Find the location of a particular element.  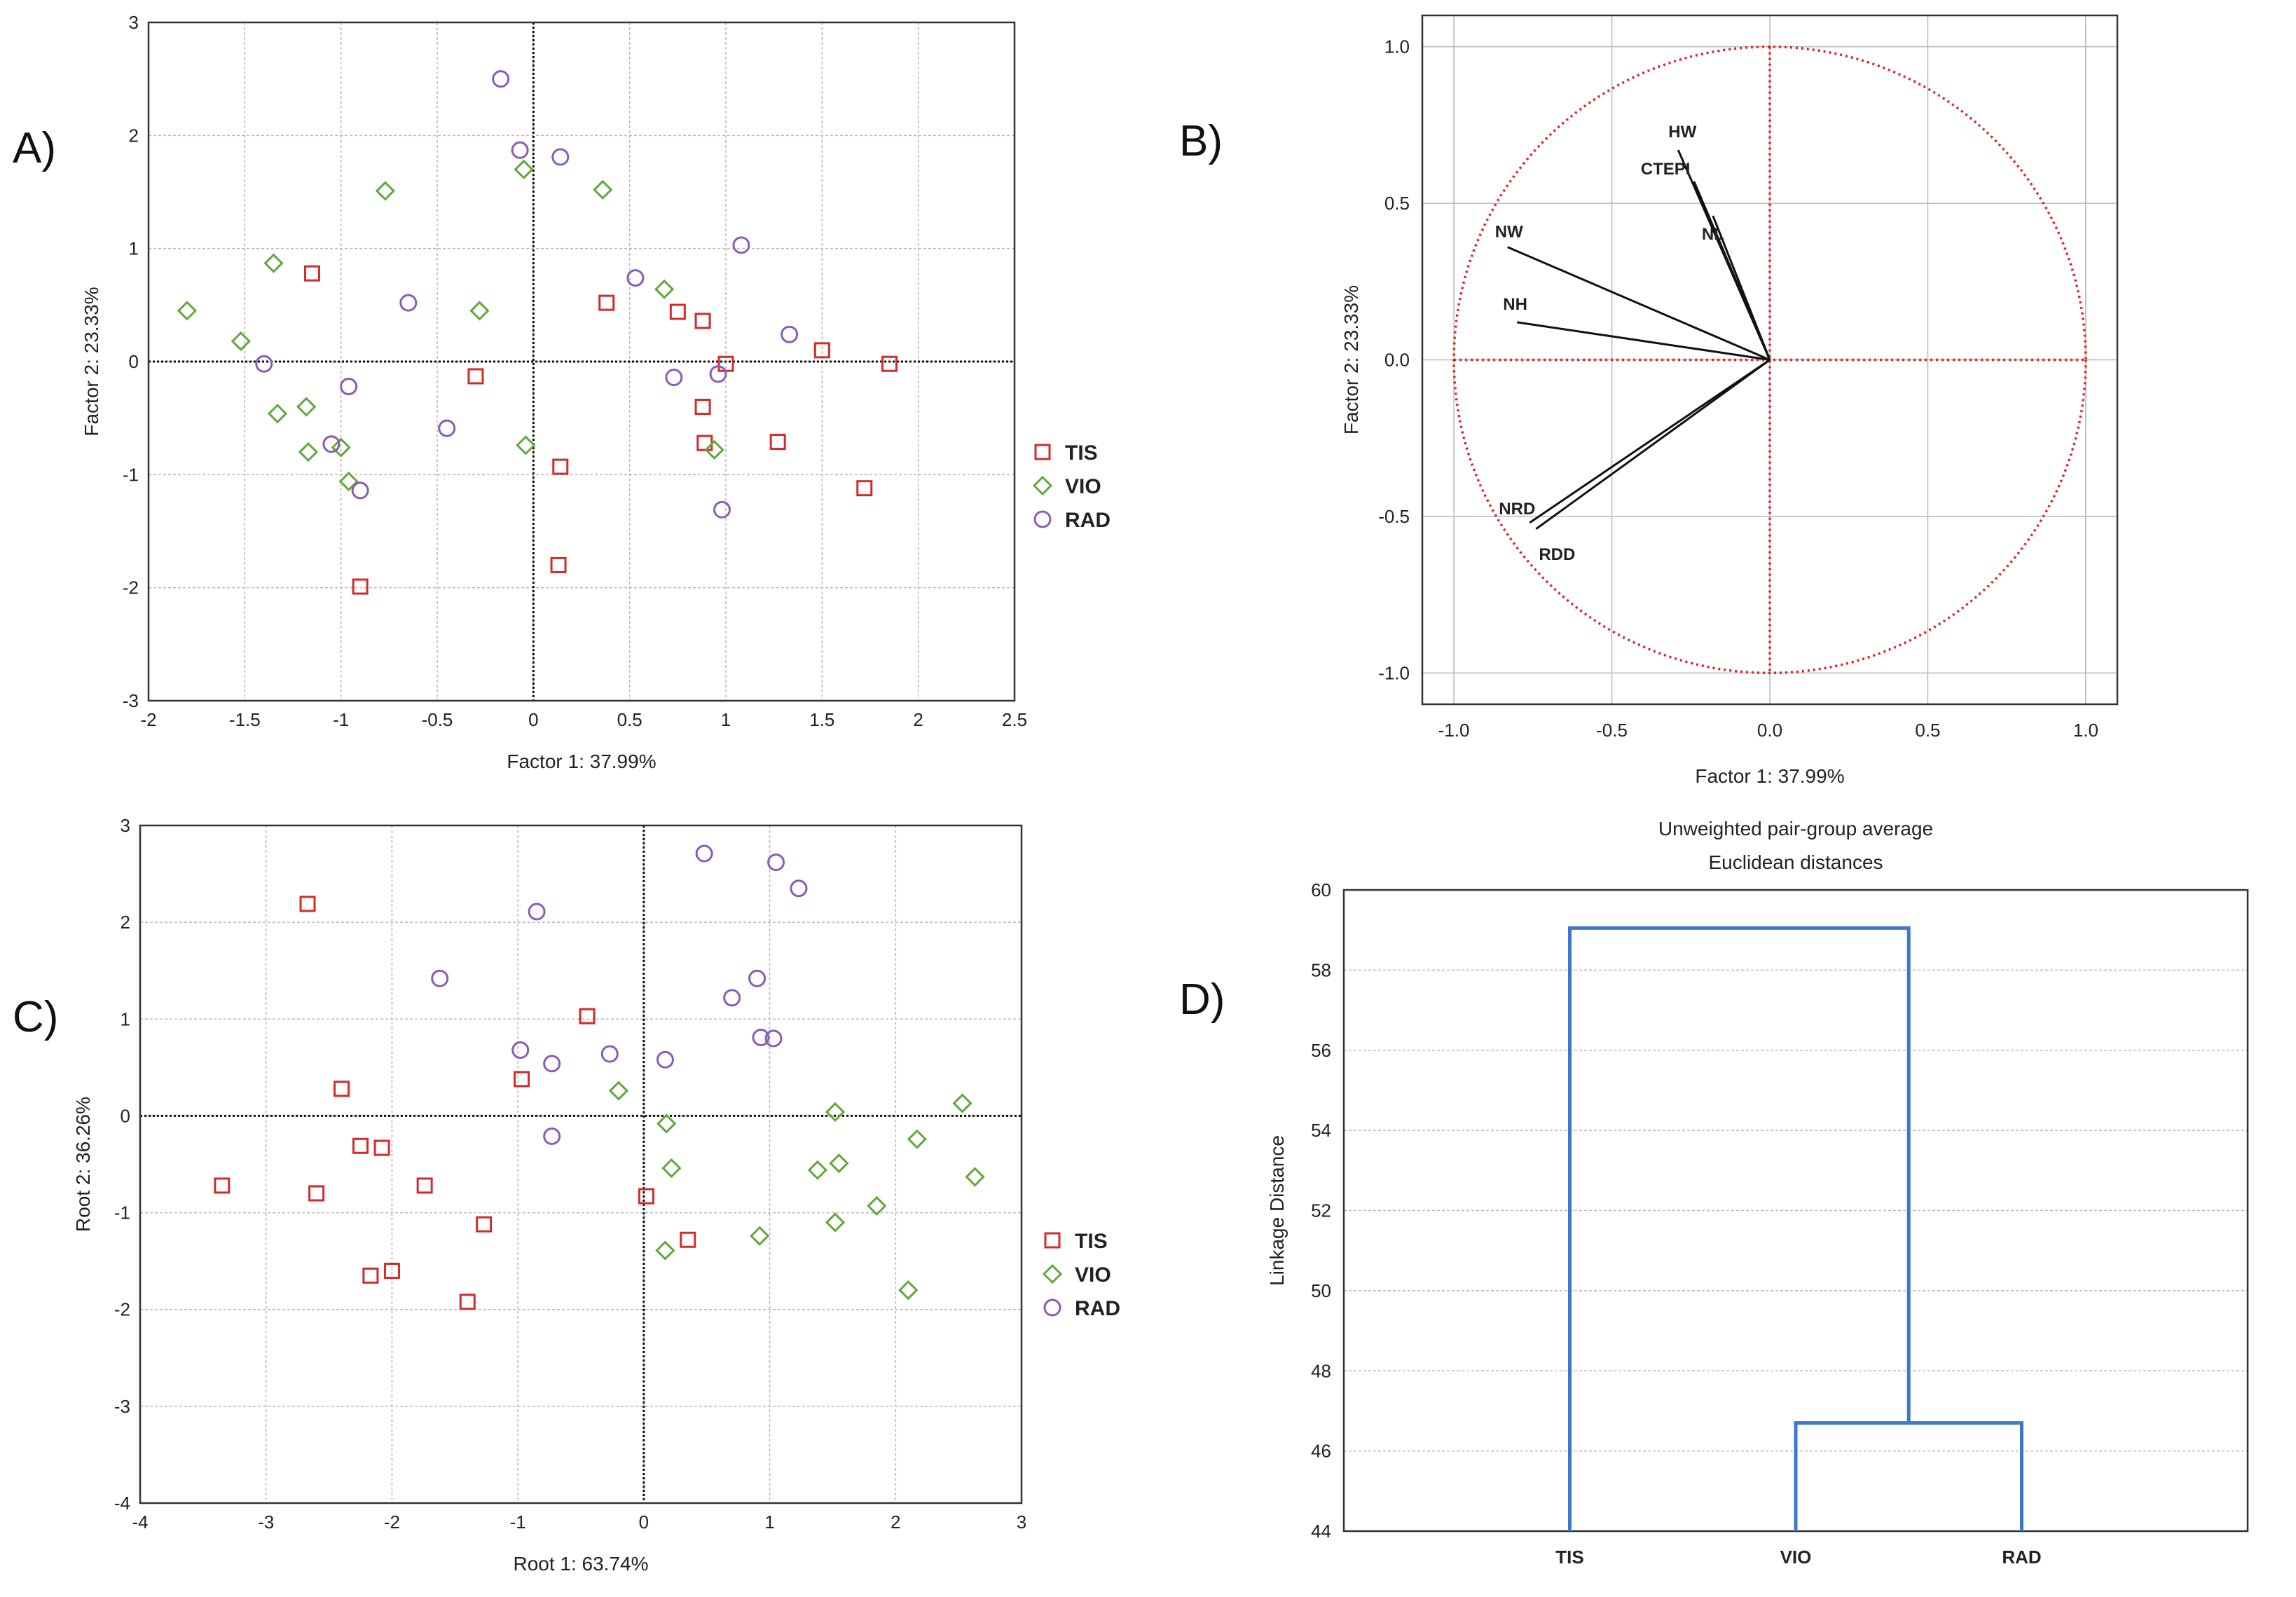

vector-rdd is located at coordinates (1653, 444).